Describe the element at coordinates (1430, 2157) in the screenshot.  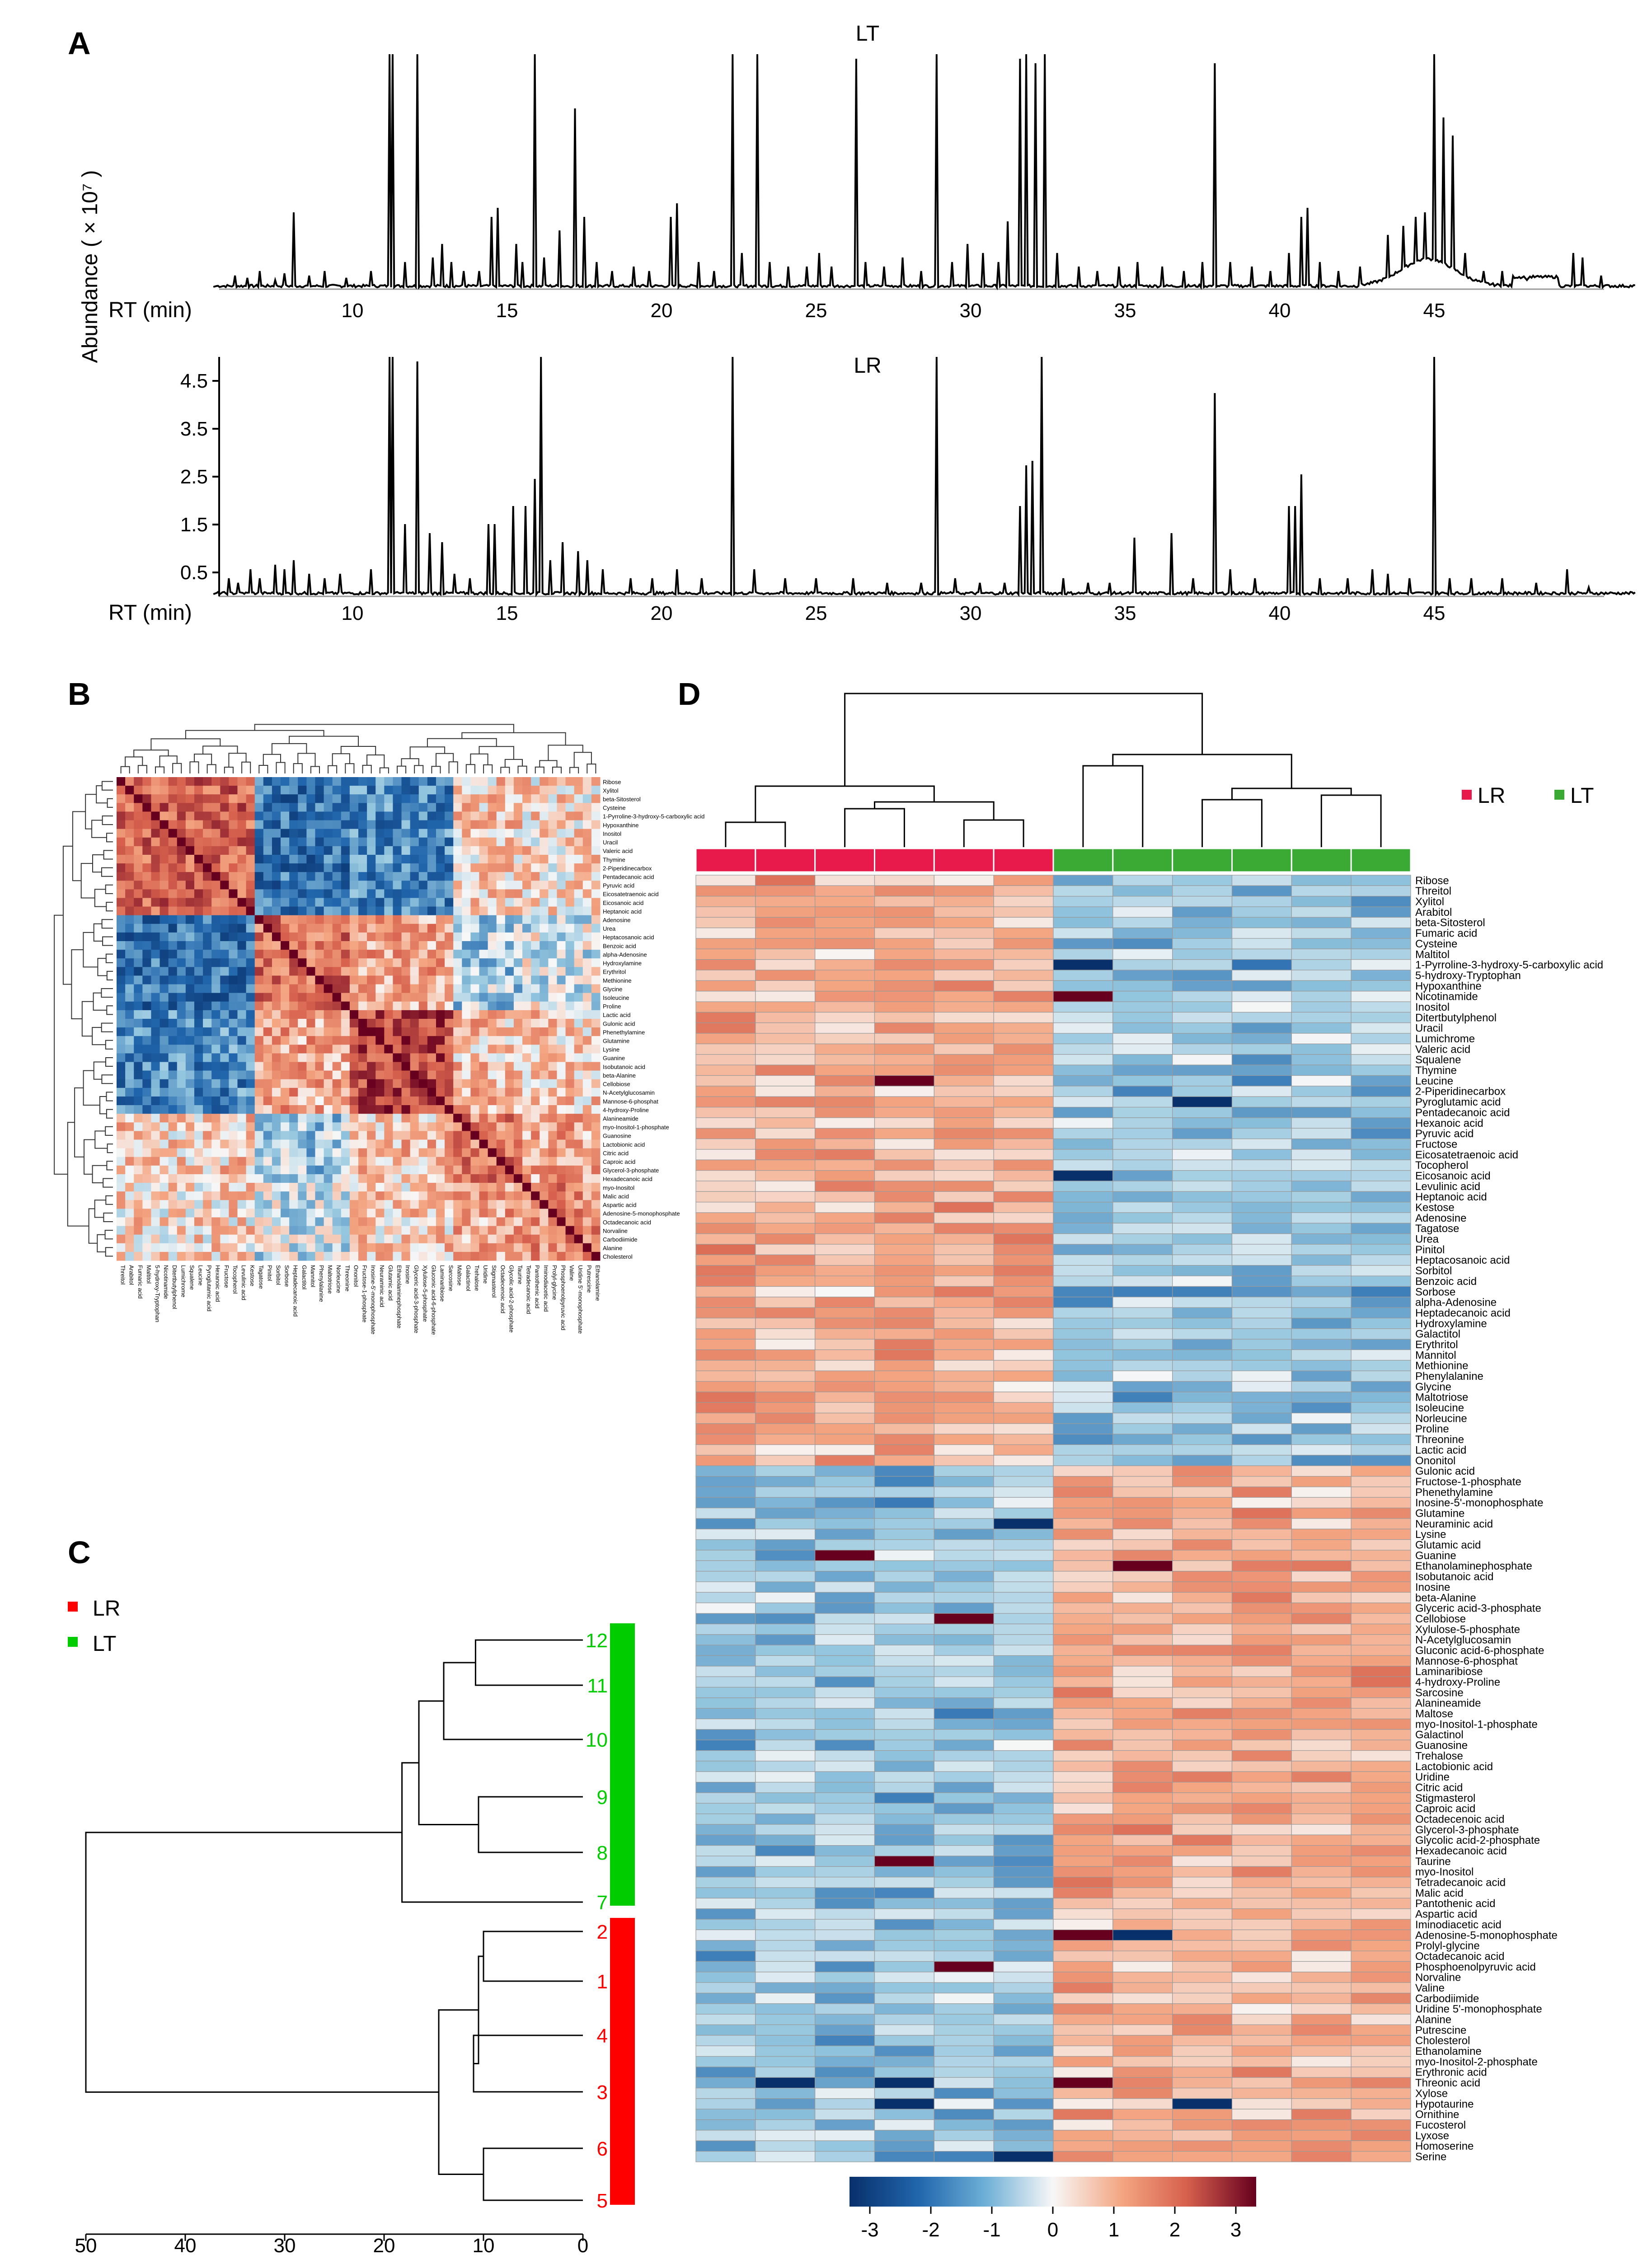
I see `metabolite-label: Serine` at that location.